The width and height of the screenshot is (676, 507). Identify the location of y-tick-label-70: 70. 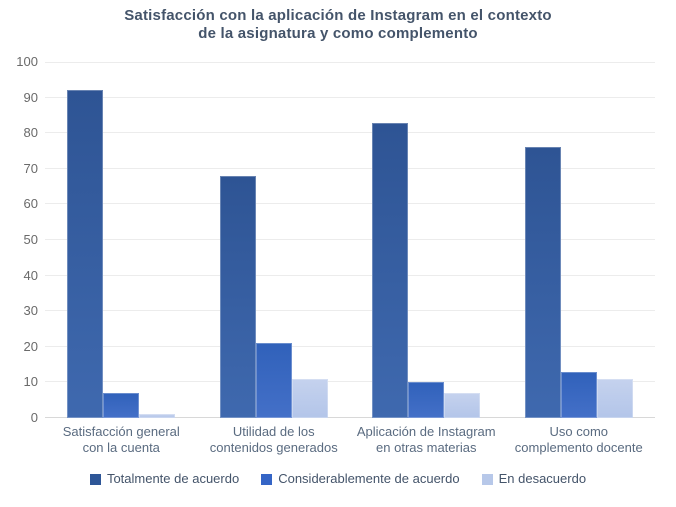
(30, 168).